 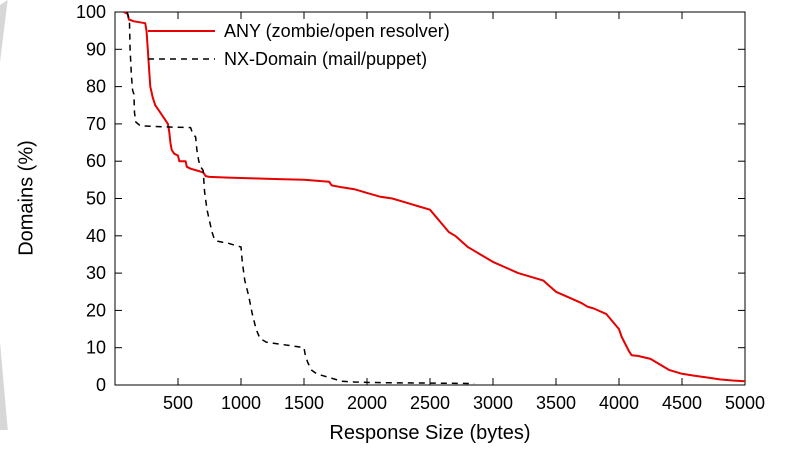 I want to click on x-axis-label: Response Size (bytes), so click(x=430, y=433).